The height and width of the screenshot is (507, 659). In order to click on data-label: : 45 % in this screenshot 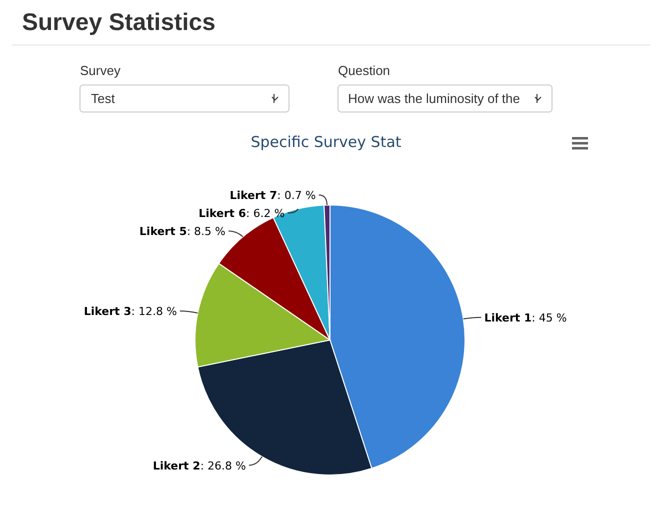, I will do `click(549, 317)`.